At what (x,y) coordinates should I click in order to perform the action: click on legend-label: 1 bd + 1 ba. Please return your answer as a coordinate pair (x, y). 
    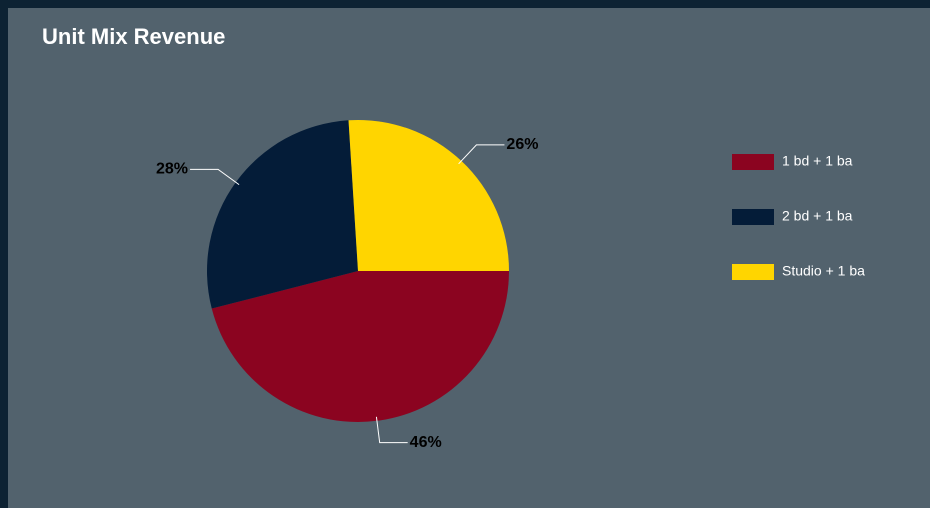
    Looking at the image, I should click on (817, 161).